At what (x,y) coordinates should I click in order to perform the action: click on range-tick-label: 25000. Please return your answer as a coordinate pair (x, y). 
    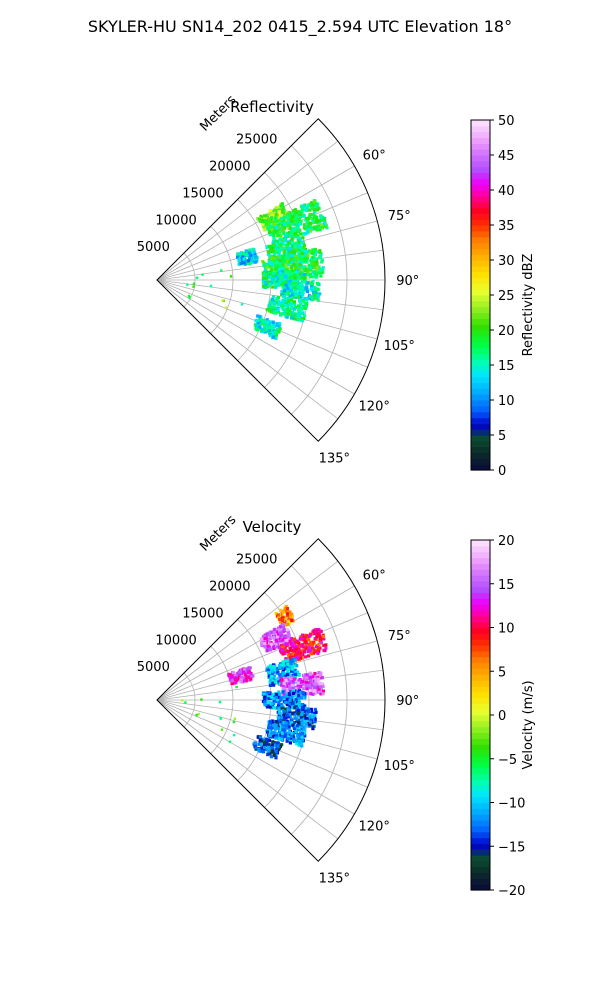
    Looking at the image, I should click on (256, 140).